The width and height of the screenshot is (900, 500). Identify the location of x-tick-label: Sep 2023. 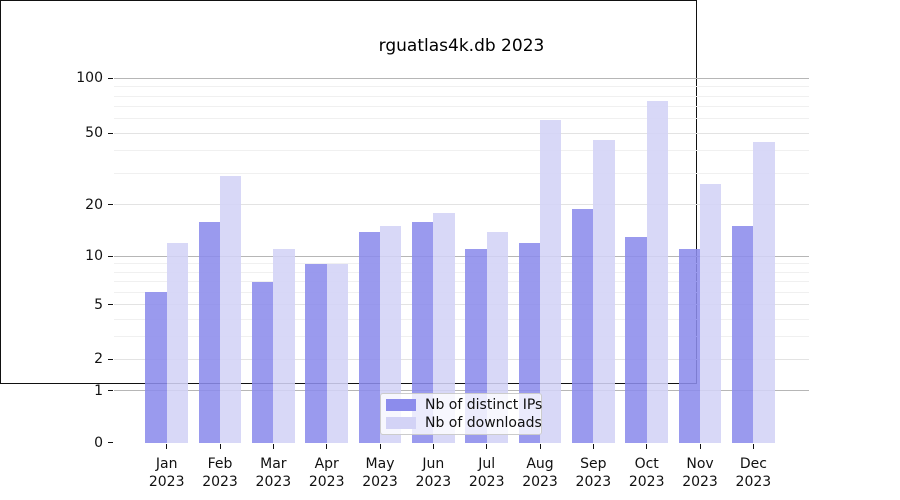
(593, 473).